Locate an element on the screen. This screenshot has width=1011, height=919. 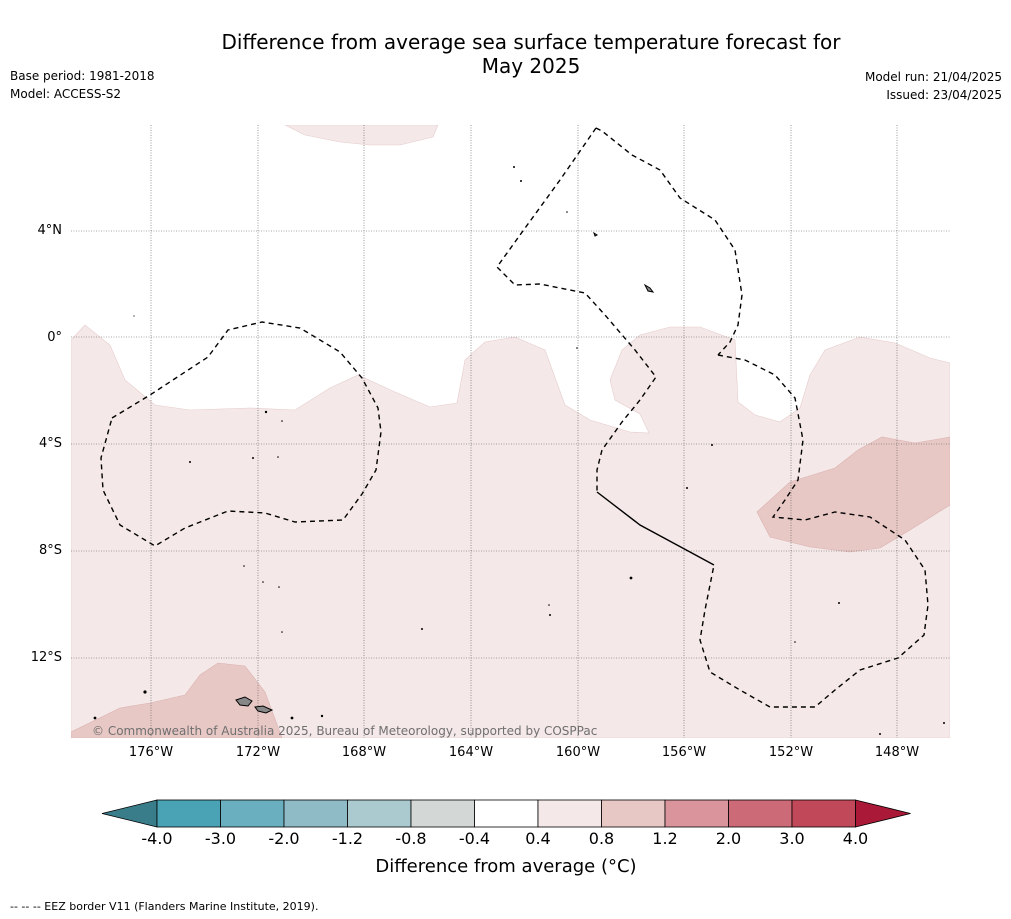
colorbar-title-unit: °C) is located at coordinates (622, 866).